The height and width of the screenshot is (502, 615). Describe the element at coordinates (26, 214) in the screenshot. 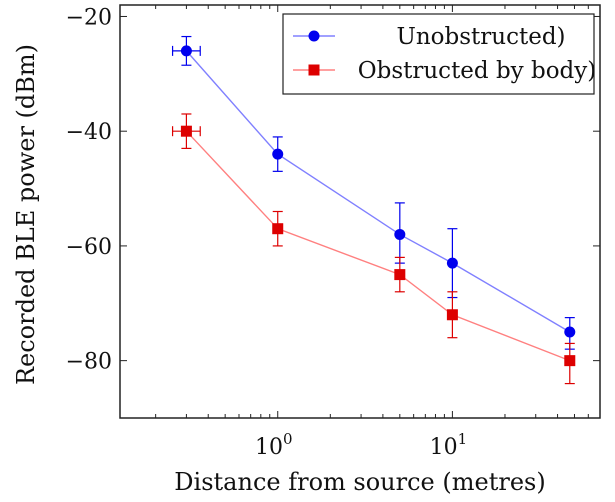

I see `y-axis-label: Recorded BLE power (dBm)` at that location.